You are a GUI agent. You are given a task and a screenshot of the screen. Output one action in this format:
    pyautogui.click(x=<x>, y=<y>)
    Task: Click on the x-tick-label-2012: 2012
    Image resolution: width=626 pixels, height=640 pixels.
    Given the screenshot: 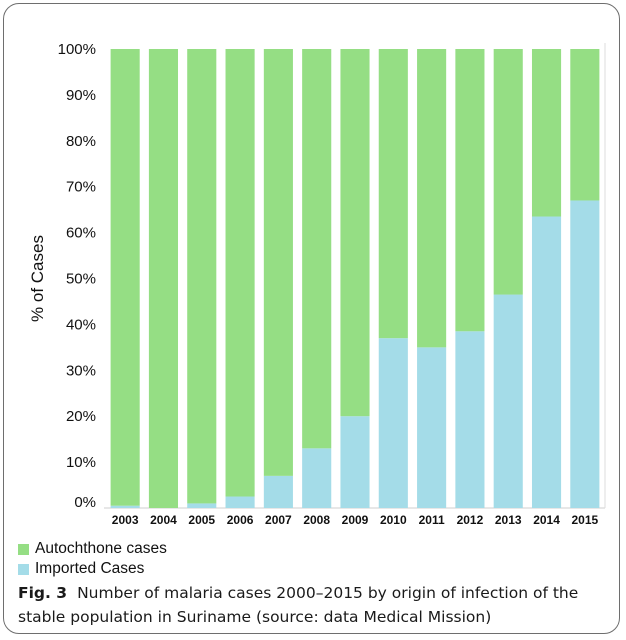 What is the action you would take?
    pyautogui.click(x=470, y=520)
    